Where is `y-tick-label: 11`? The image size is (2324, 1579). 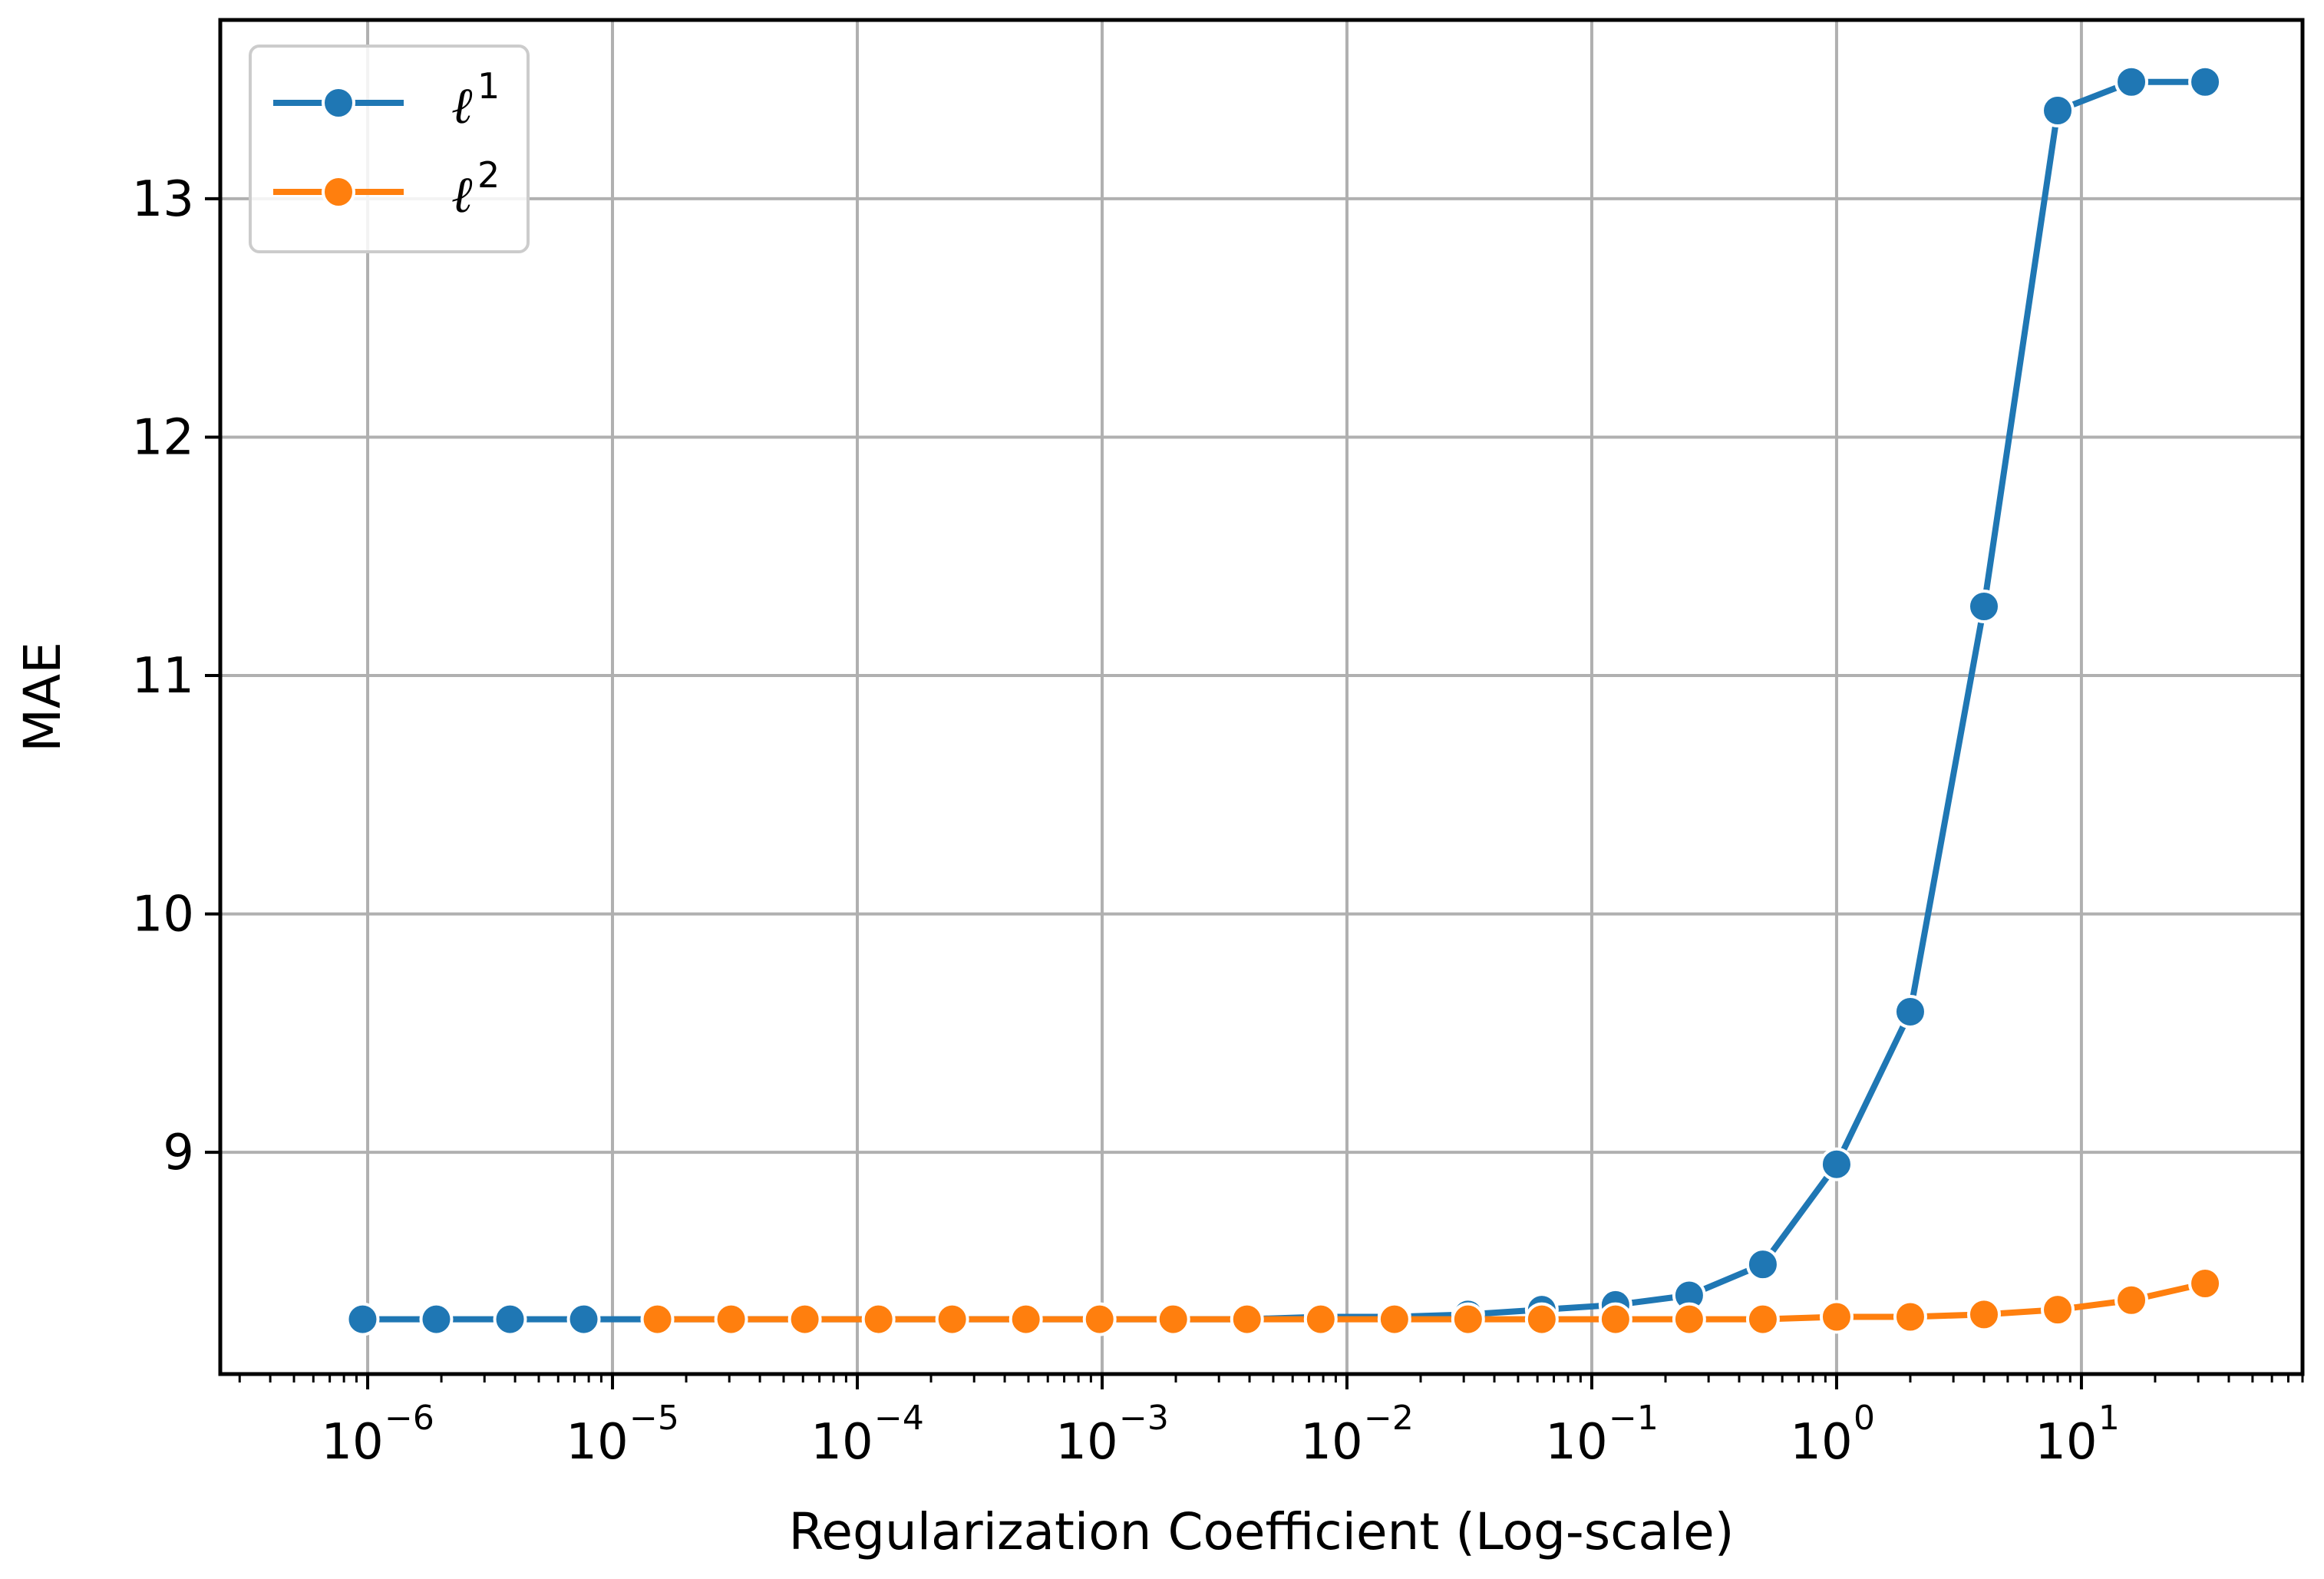
y-tick-label: 11 is located at coordinates (163, 676).